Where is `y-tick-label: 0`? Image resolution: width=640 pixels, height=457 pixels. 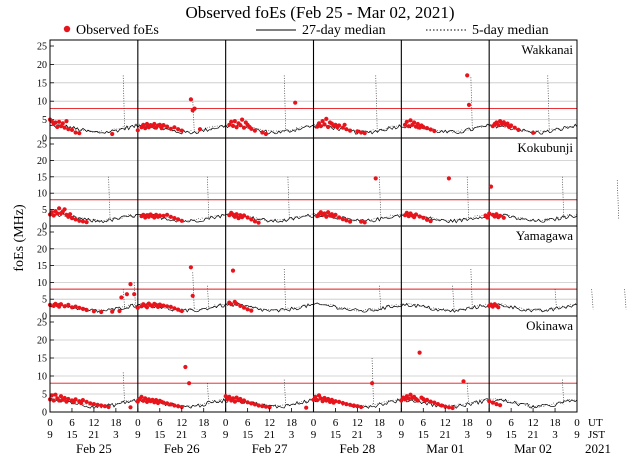 y-tick-label: 0 is located at coordinates (44, 227).